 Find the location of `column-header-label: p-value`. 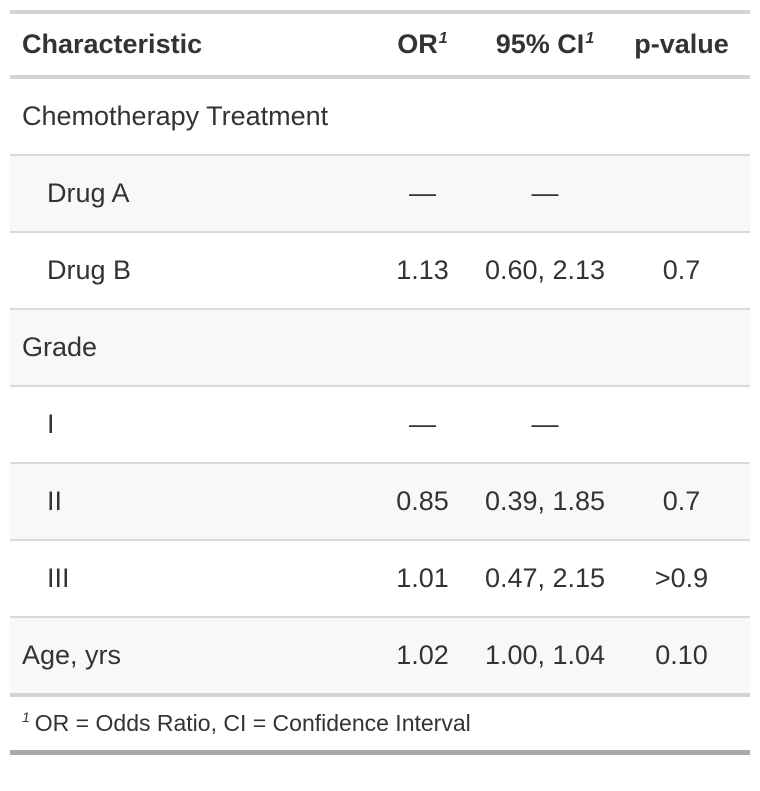

column-header-label: p-value is located at coordinates (681, 44).